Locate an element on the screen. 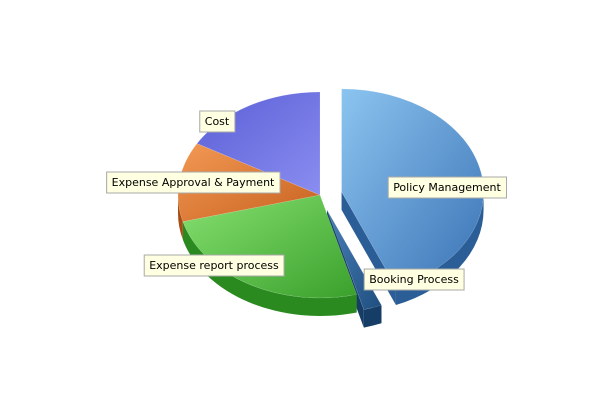 Image resolution: width=600 pixels, height=400 pixels. pie-label-text: Policy Management is located at coordinates (447, 187).